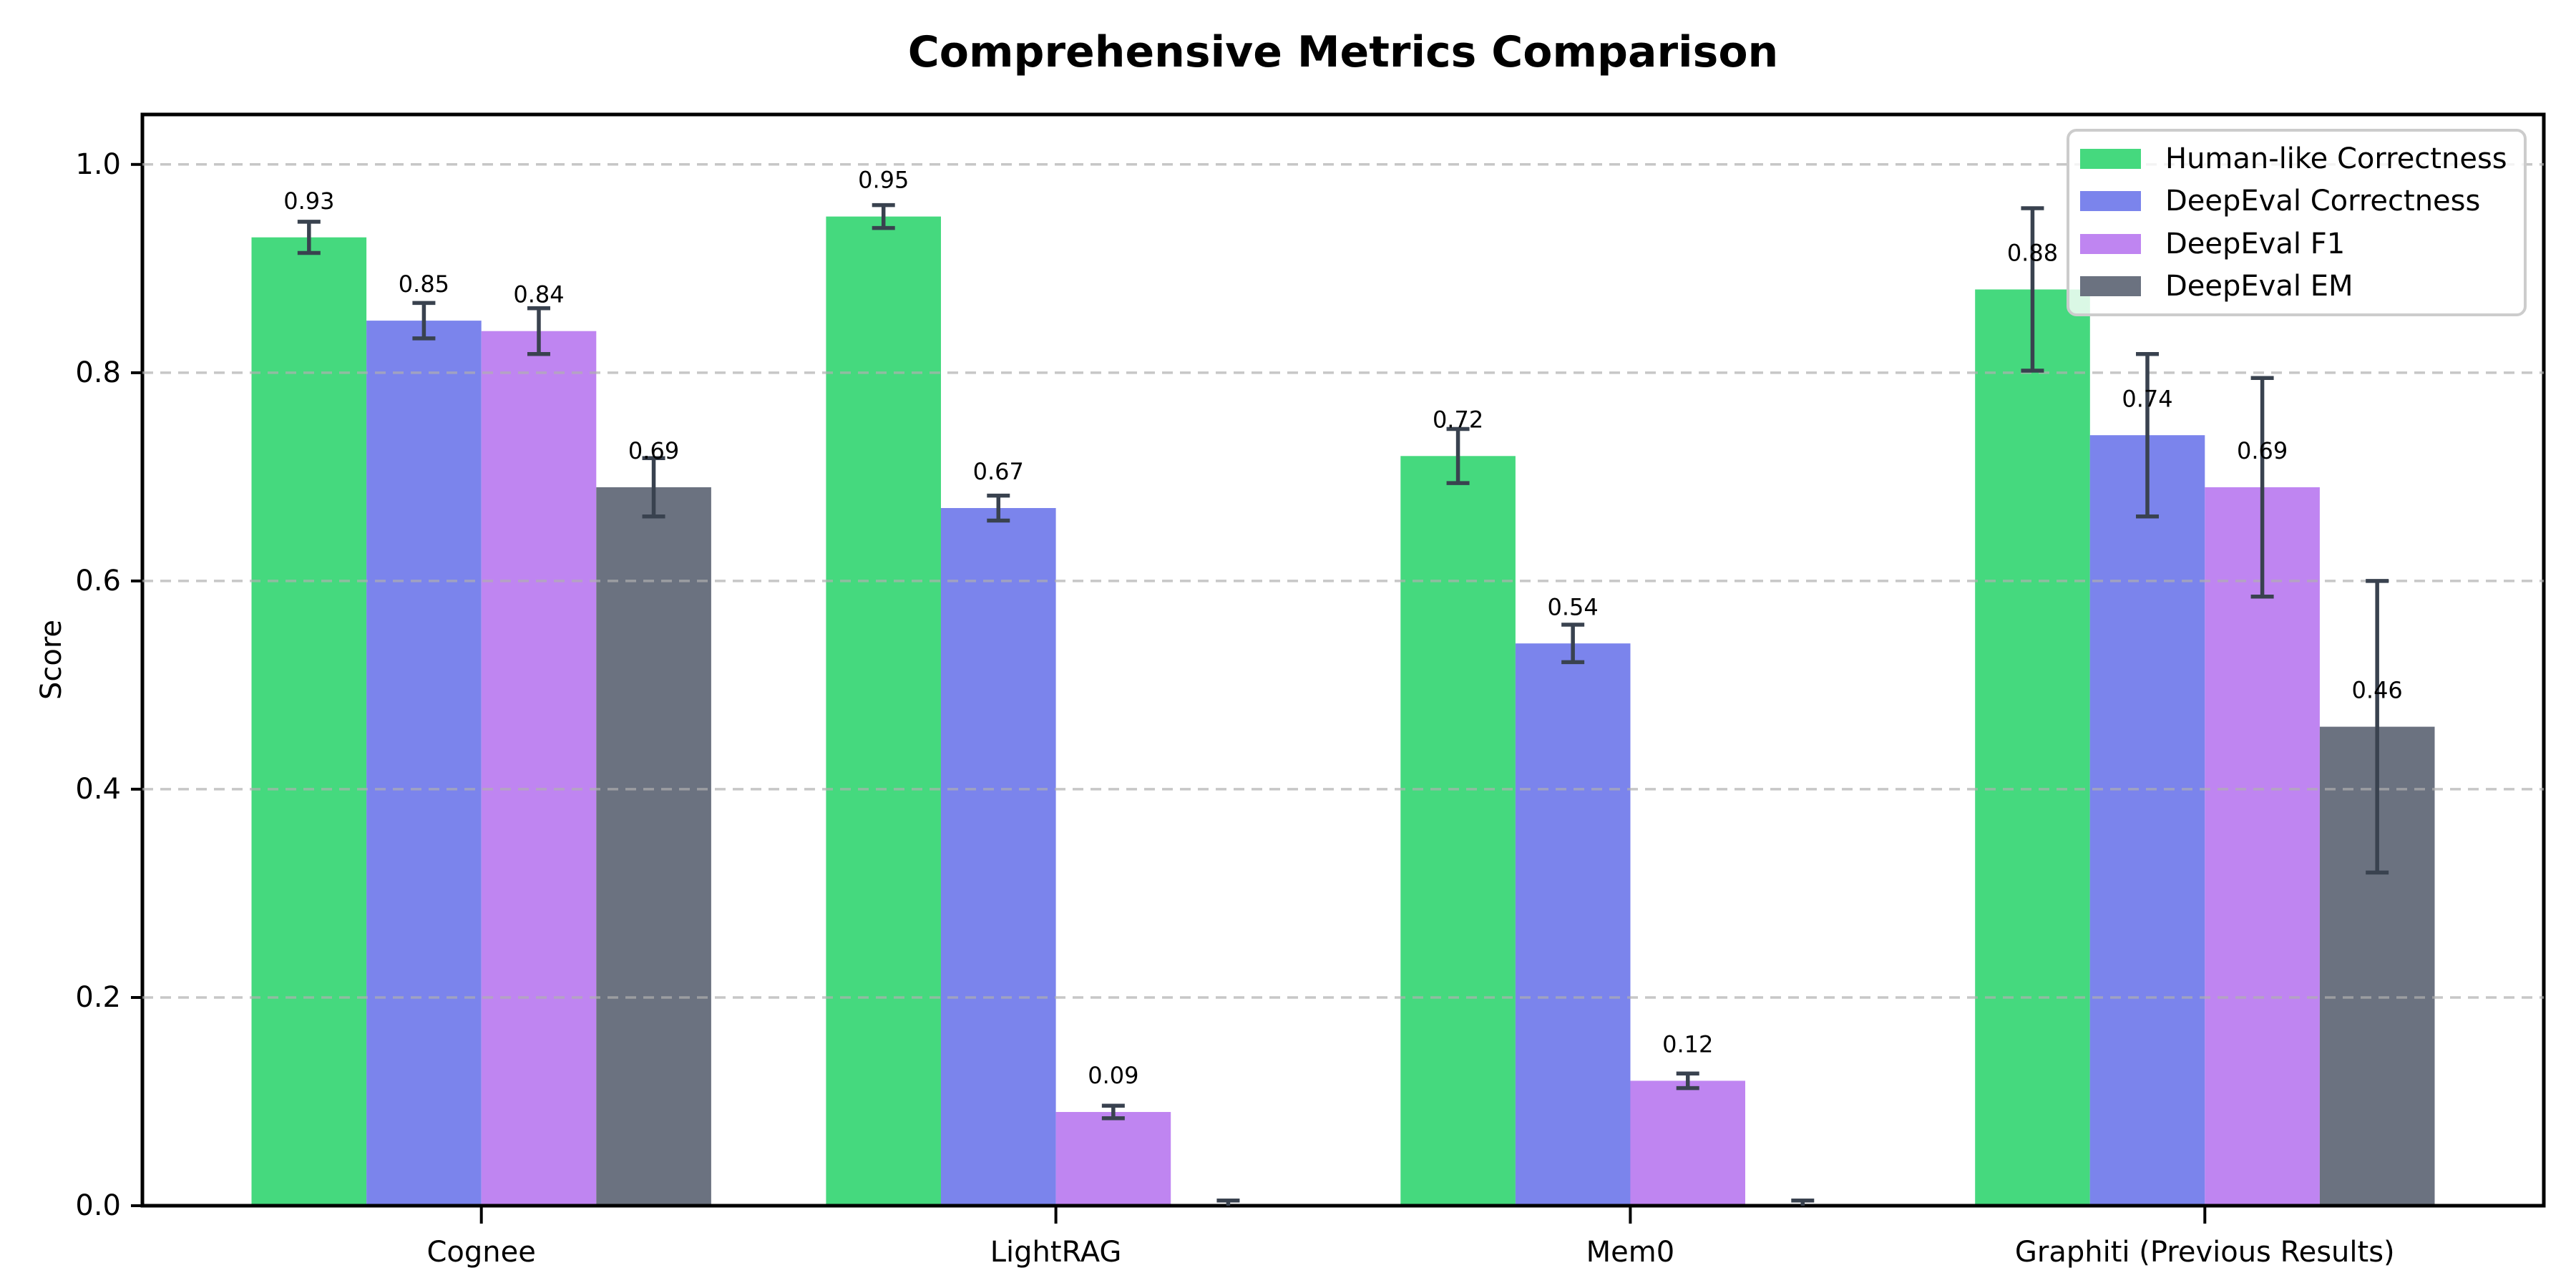 The image size is (2576, 1288). Describe the element at coordinates (653, 846) in the screenshot. I see `bar-deepeval-em-cognee` at that location.